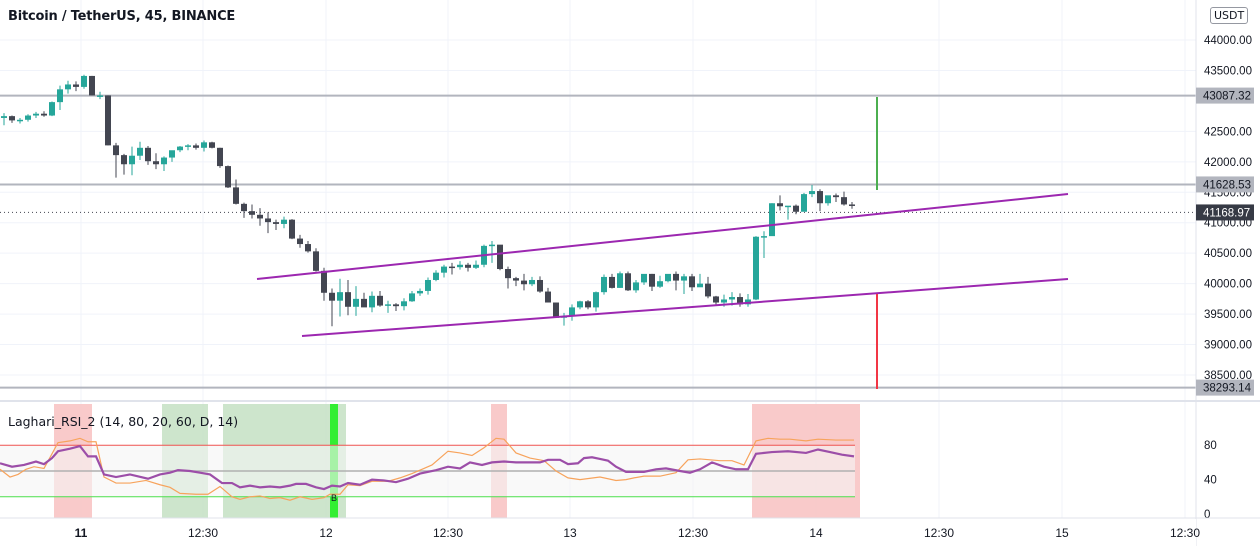  What do you see at coordinates (1228, 273) in the screenshot?
I see `price-axis` at bounding box center [1228, 273].